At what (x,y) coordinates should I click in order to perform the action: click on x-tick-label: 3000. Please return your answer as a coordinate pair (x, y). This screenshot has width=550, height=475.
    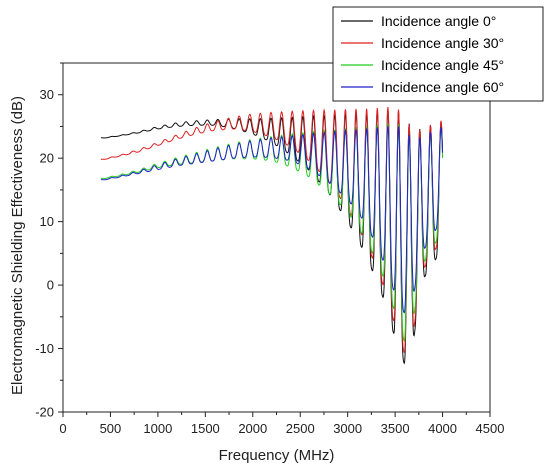
    Looking at the image, I should click on (347, 428).